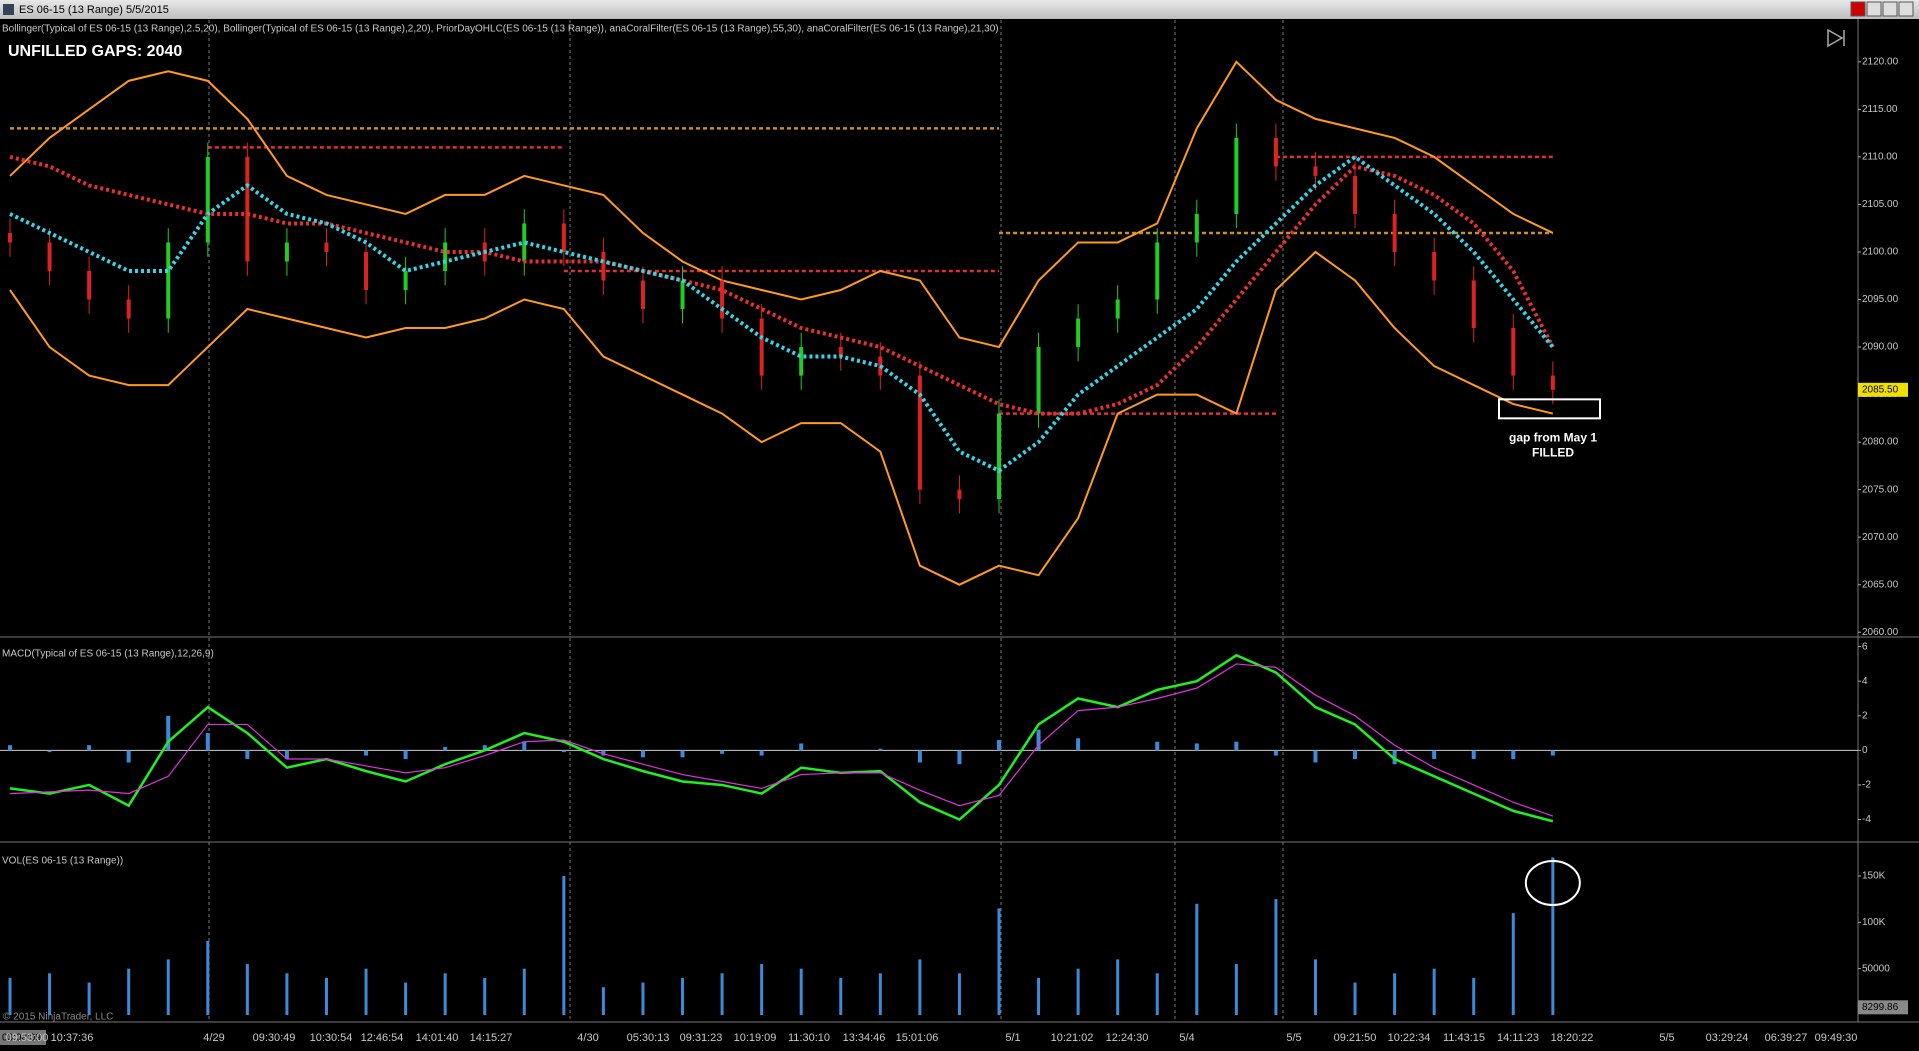  Describe the element at coordinates (781, 738) in the screenshot. I see `indicator-line` at that location.